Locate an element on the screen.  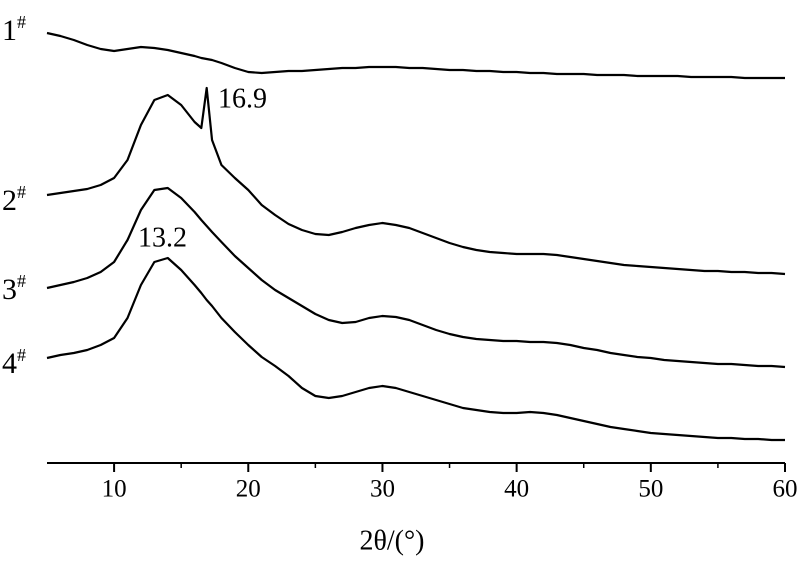
x-tick-label: 30 is located at coordinates (382, 489).